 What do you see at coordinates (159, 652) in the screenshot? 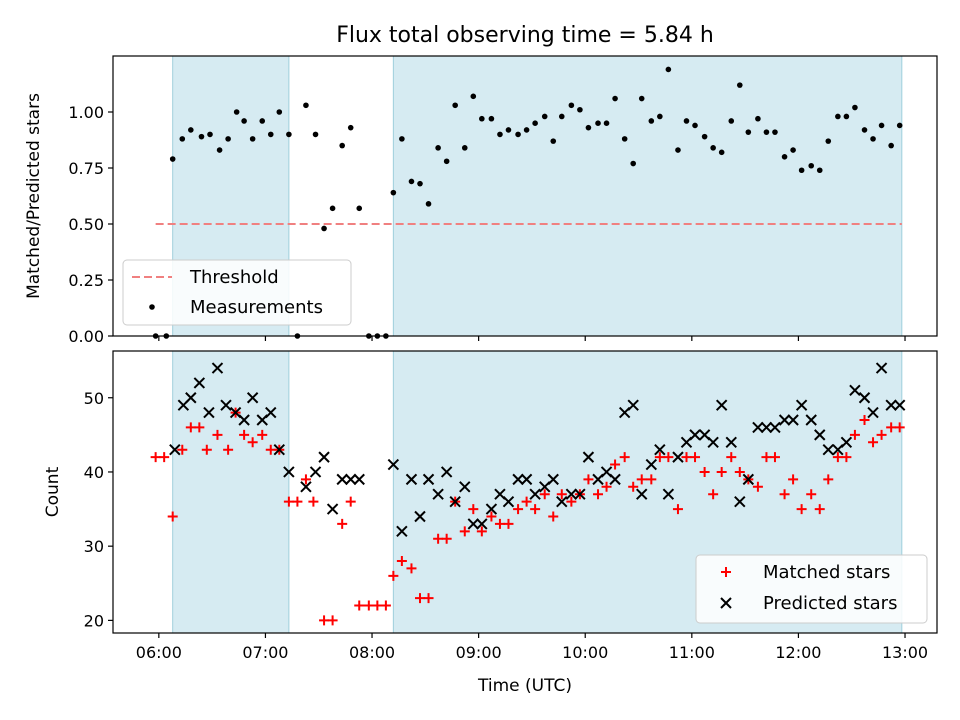
I see `x-tick-label: 06:00` at bounding box center [159, 652].